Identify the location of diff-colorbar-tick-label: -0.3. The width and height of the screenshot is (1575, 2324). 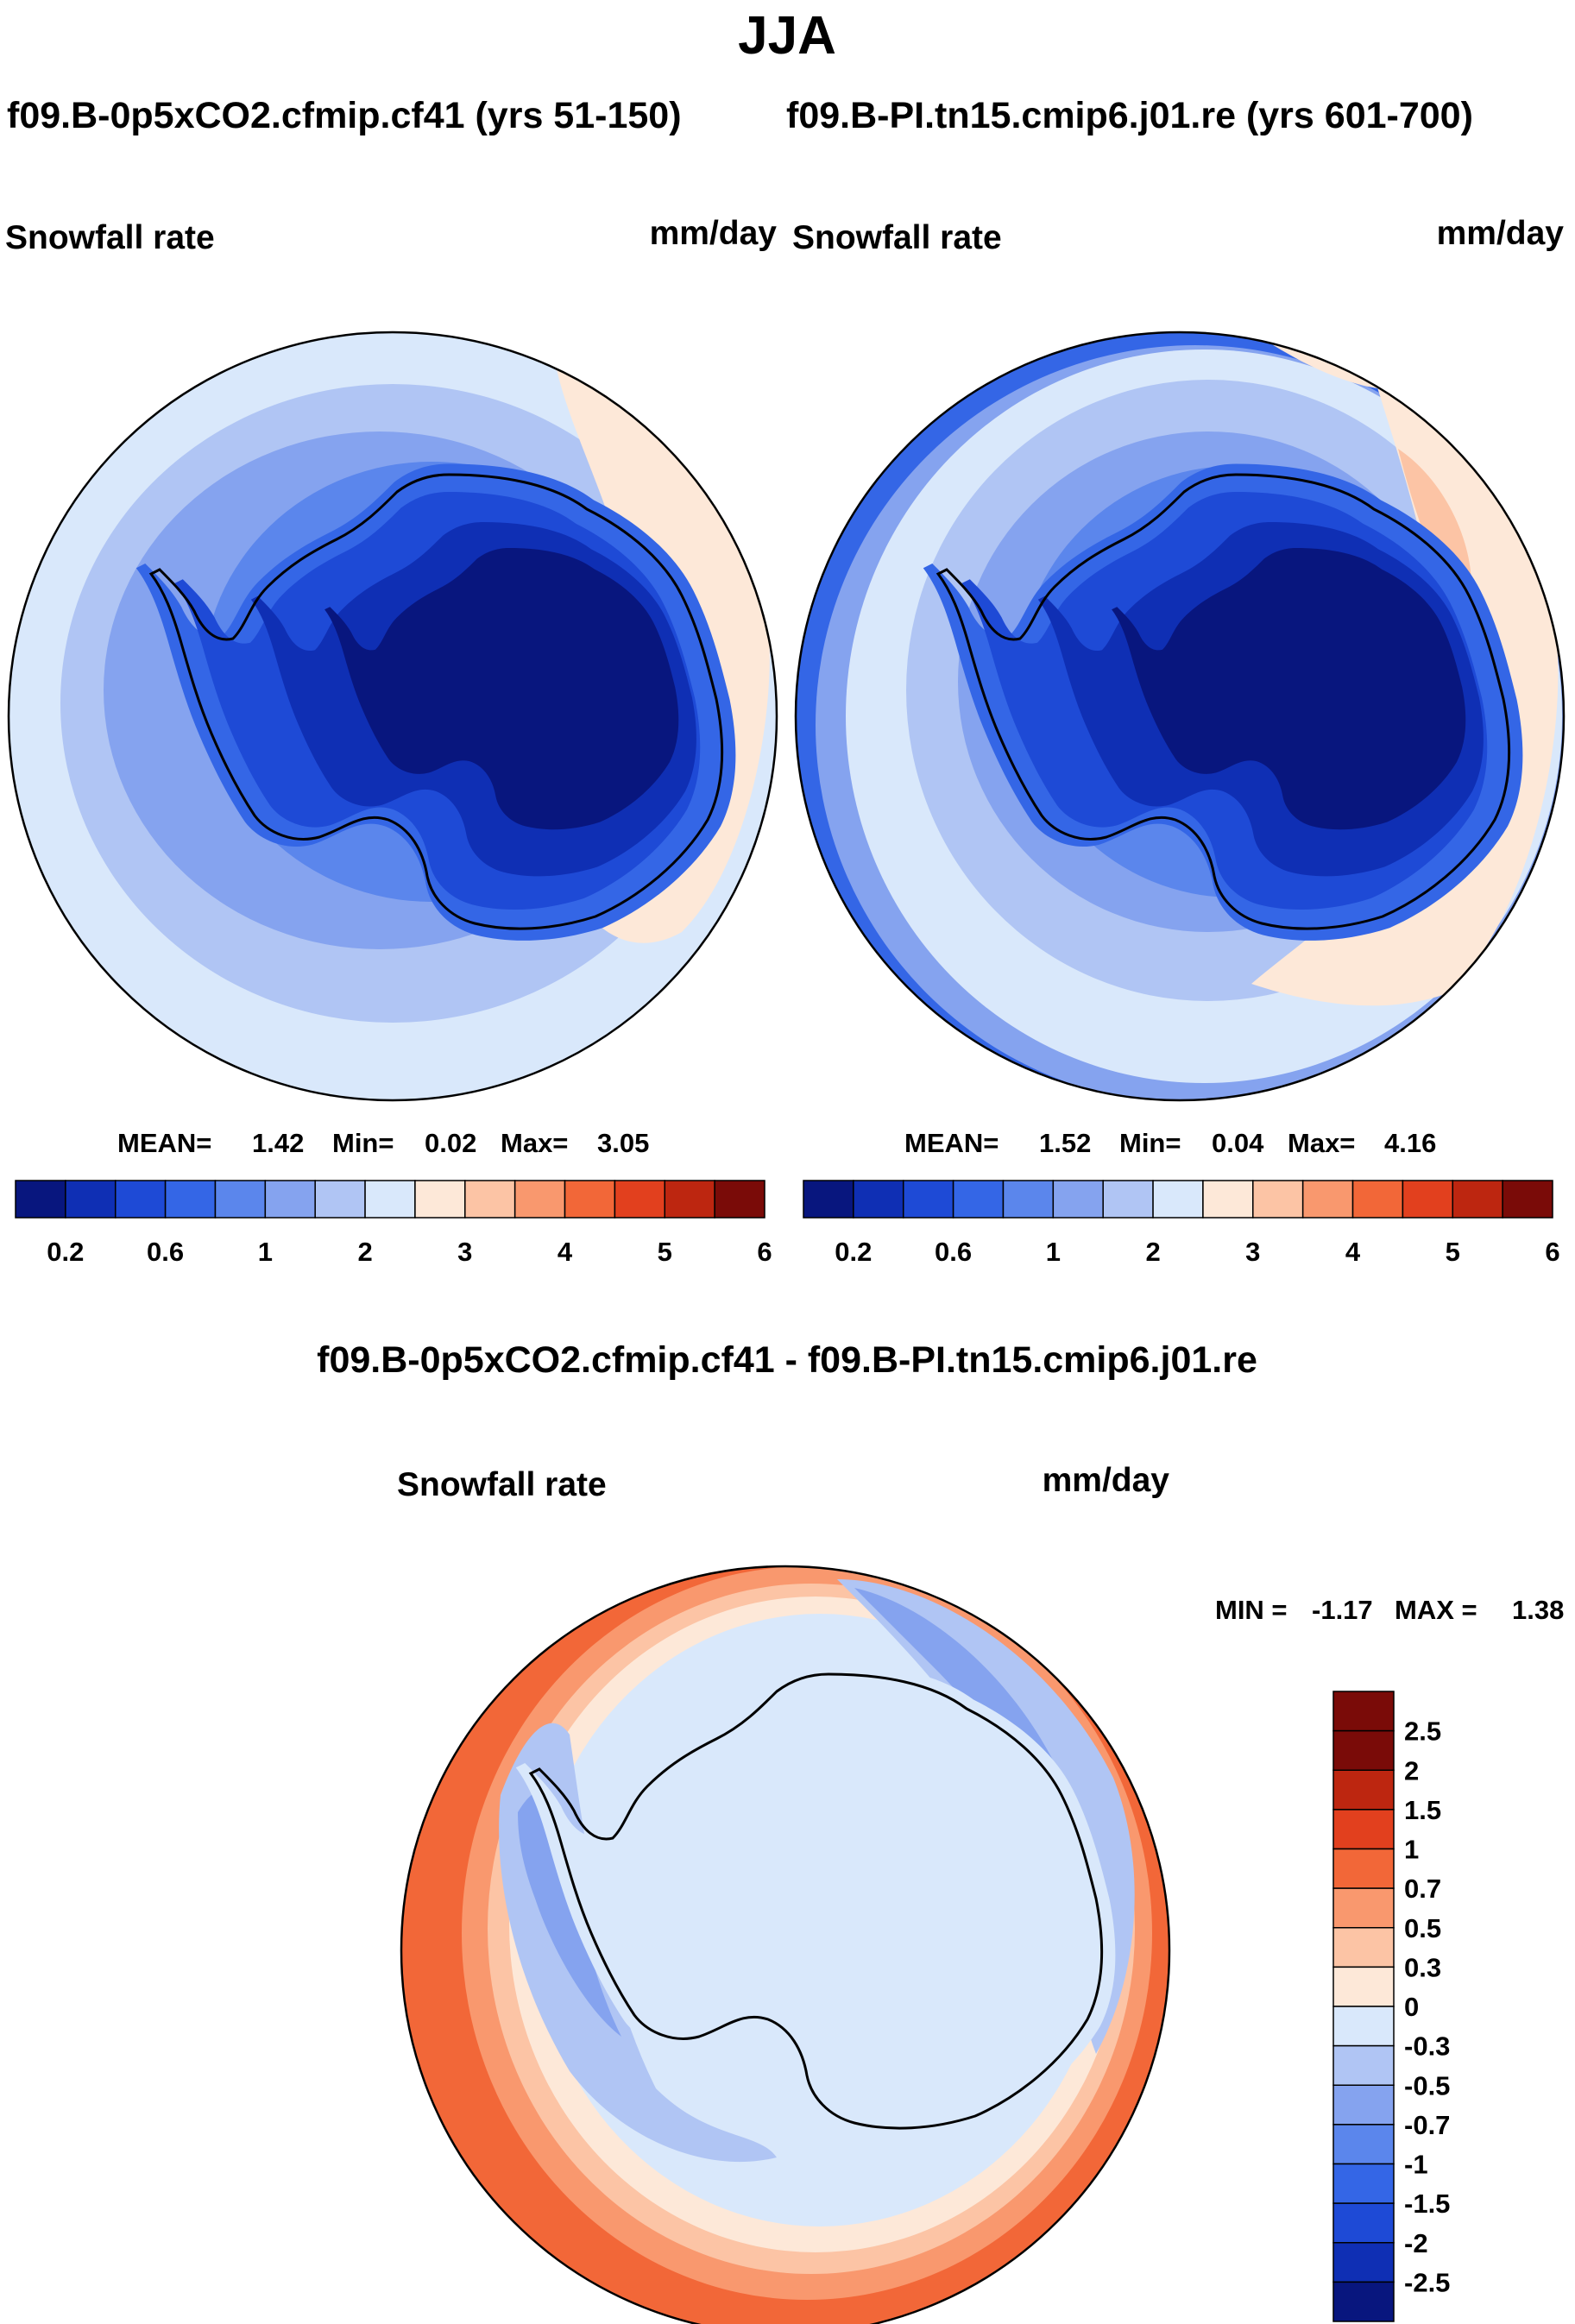
(1427, 2046).